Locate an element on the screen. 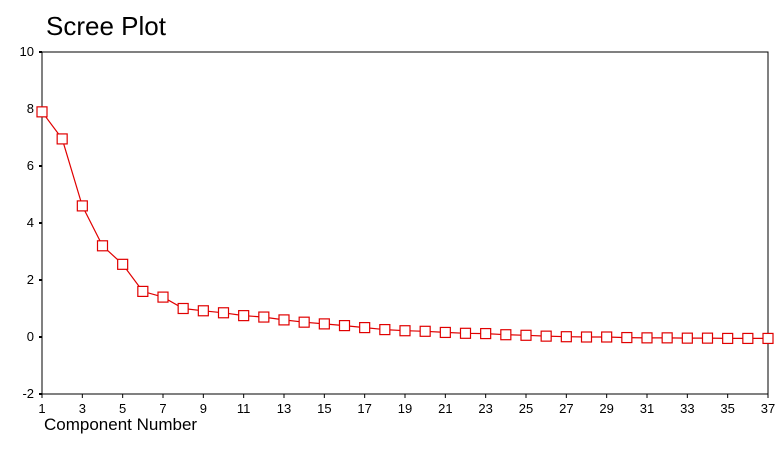 This screenshot has width=775, height=459. x-axis-label: Component Number is located at coordinates (121, 424).